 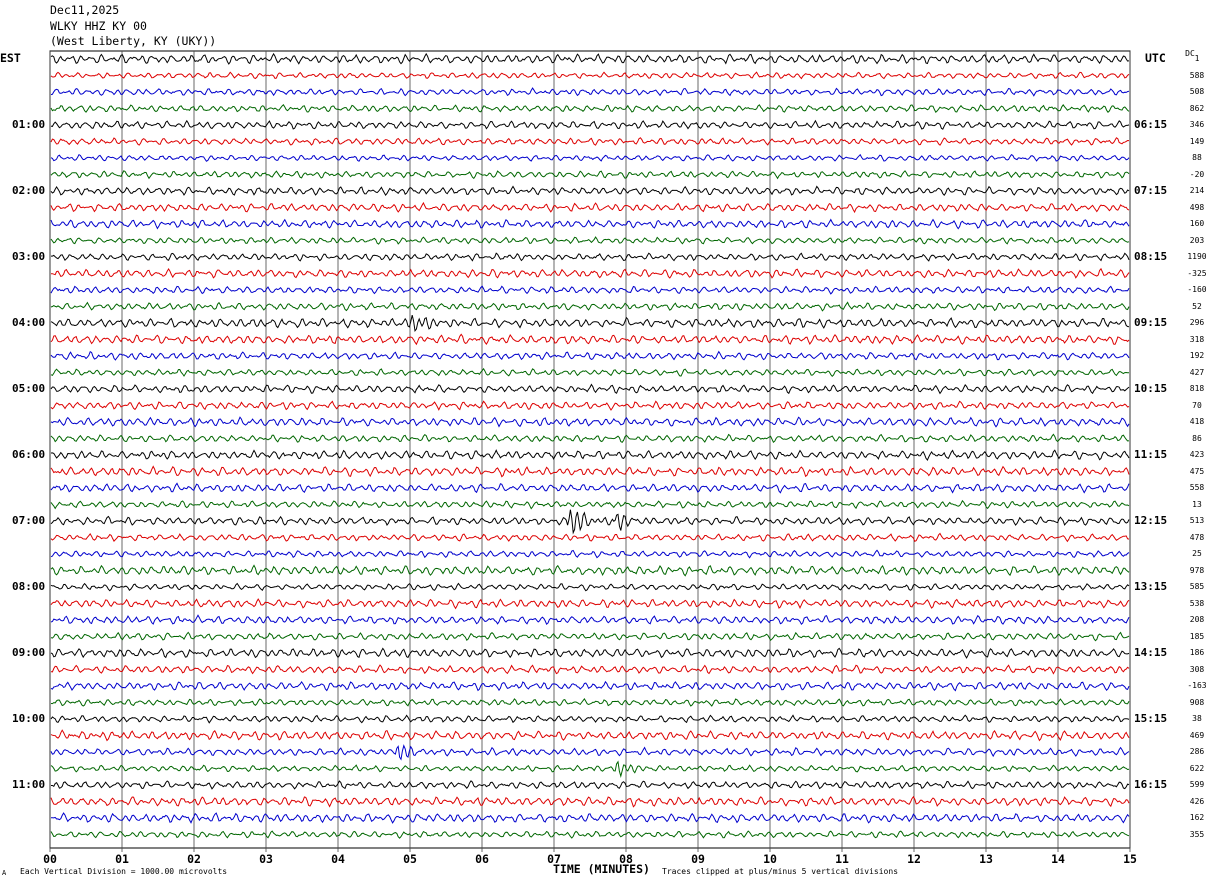 What do you see at coordinates (1197, 454) in the screenshot?
I see `dc-offset-value: 423` at bounding box center [1197, 454].